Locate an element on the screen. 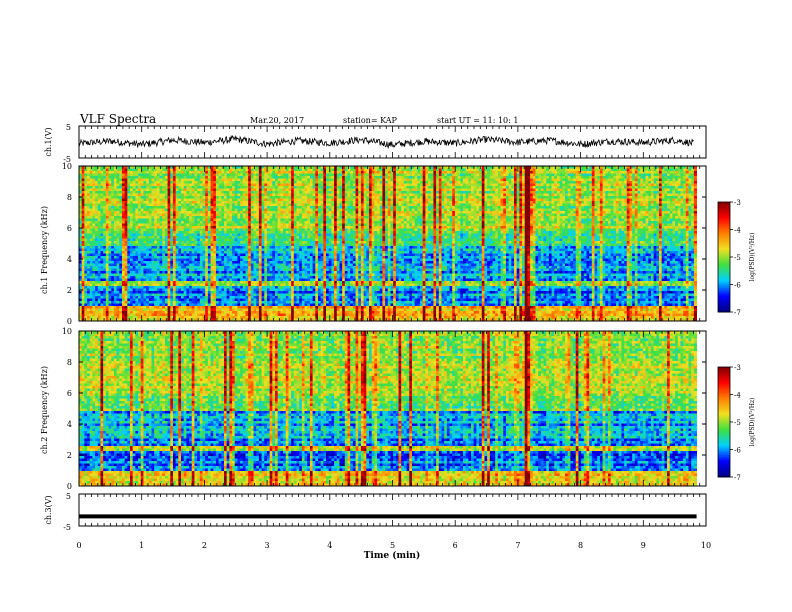  ch3-waveform-panel: 5 -5 ch.3(V) is located at coordinates (375, 512).